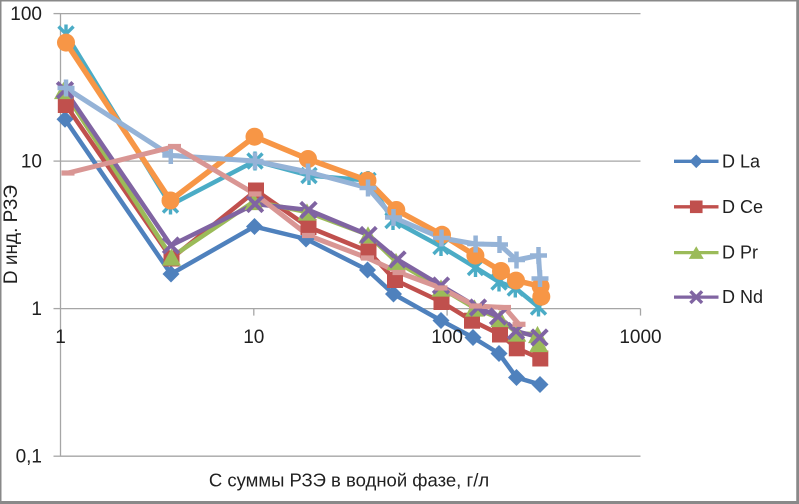  What do you see at coordinates (640, 337) in the screenshot?
I see `svg-text: 1000` at bounding box center [640, 337].